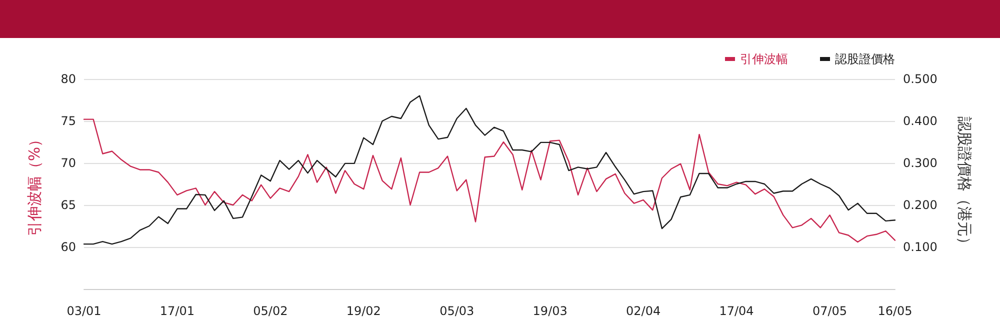 Image resolution: width=1000 pixels, height=324 pixels. What do you see at coordinates (457, 311) in the screenshot?
I see `x-tick-label: 05/03` at bounding box center [457, 311].